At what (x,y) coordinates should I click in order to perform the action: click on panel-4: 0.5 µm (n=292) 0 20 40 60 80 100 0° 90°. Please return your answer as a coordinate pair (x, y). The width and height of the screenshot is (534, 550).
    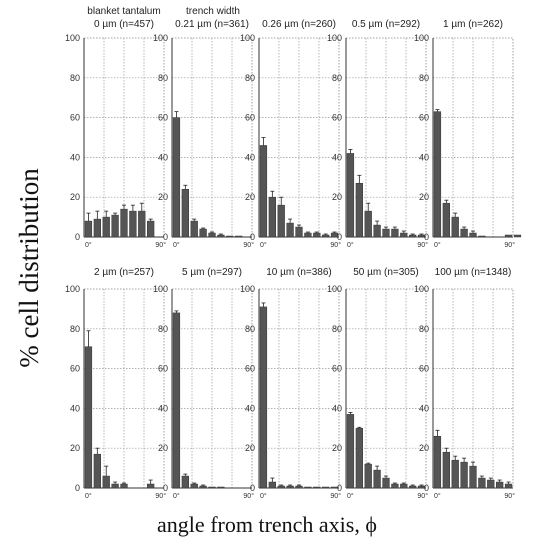
    Looking at the image, I should click on (377, 134).